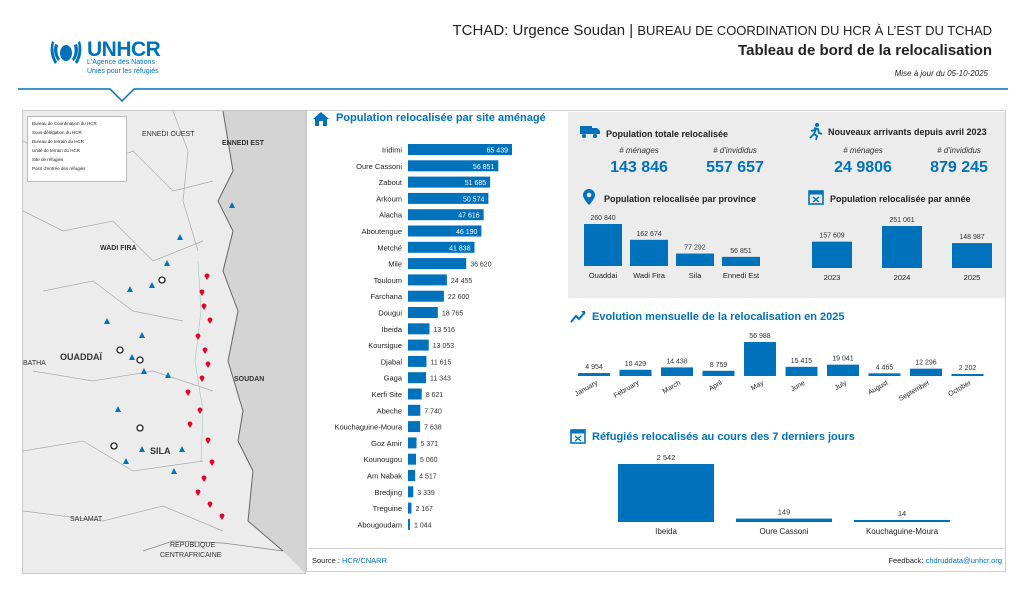 Image resolution: width=1024 pixels, height=592 pixels. What do you see at coordinates (389, 198) in the screenshot?
I see `site-category-label: Arkoum` at bounding box center [389, 198].